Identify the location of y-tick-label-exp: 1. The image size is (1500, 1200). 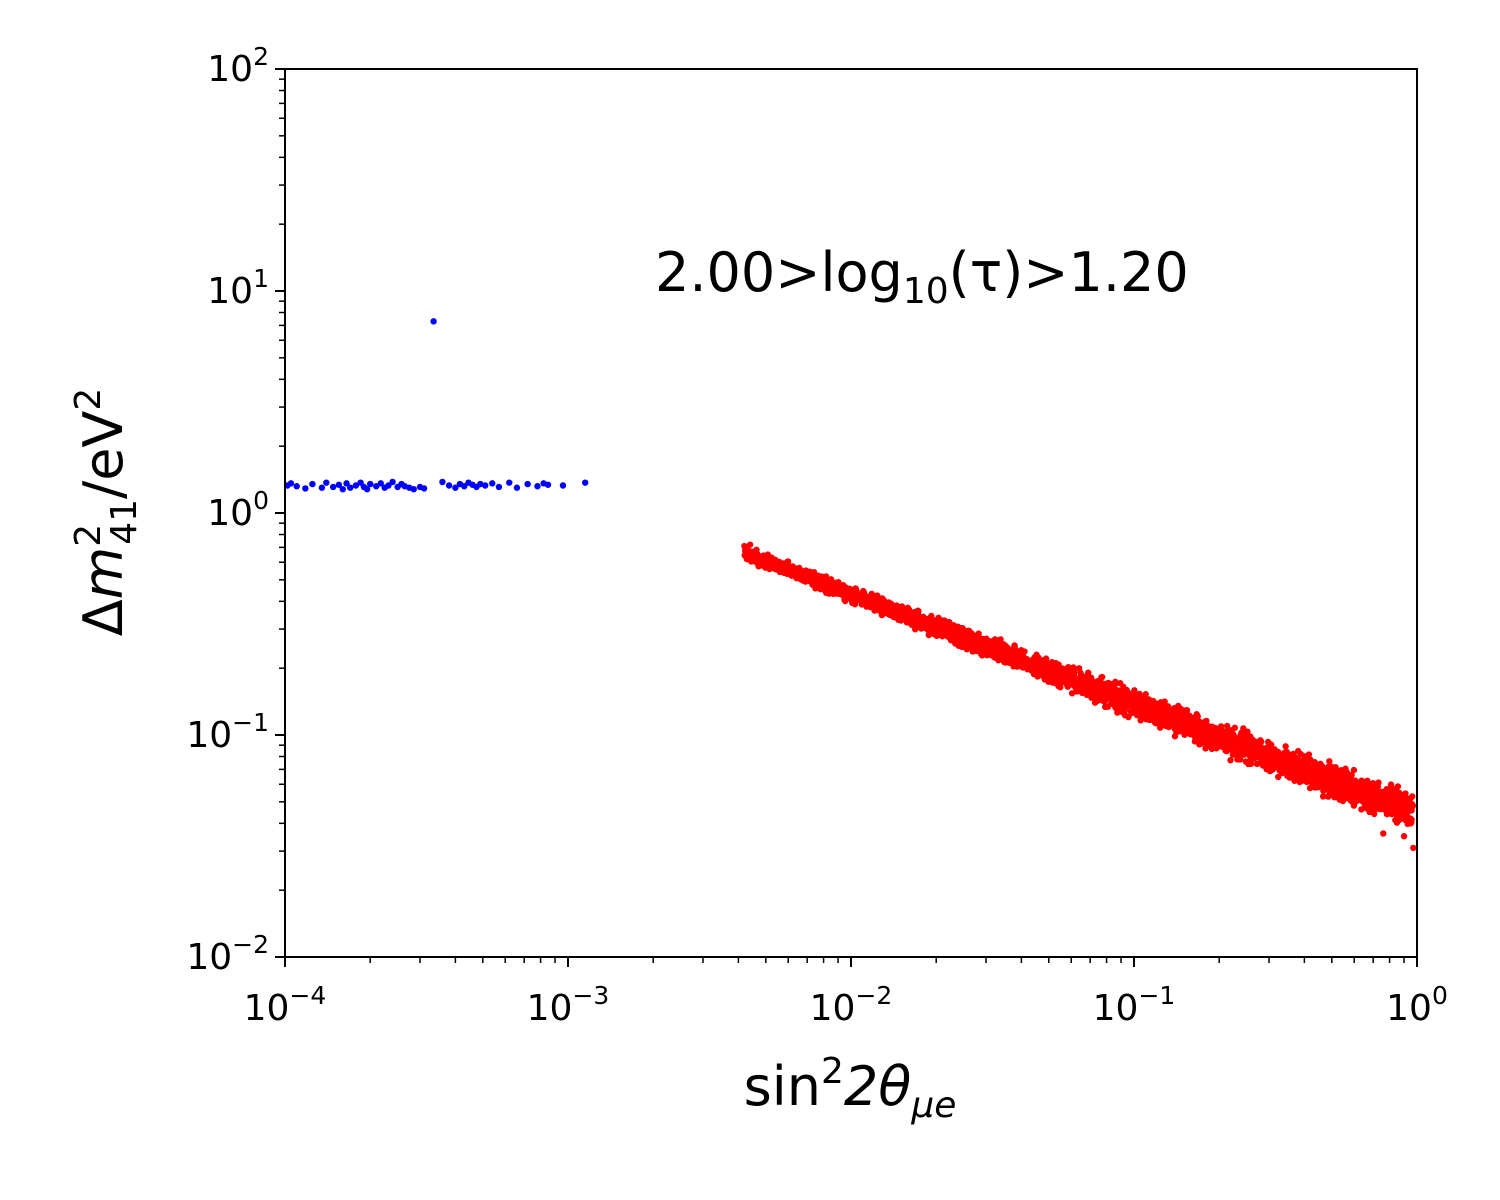
(261, 278).